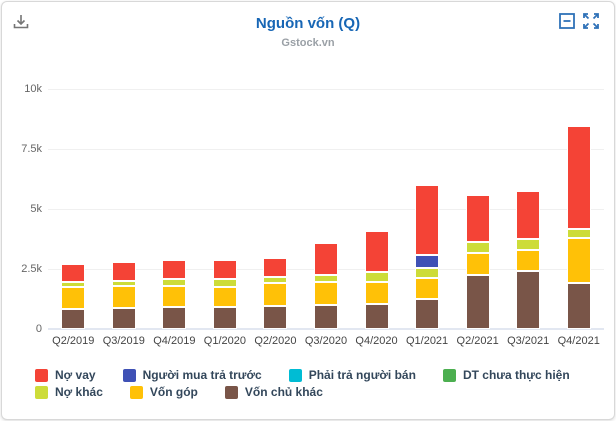  I want to click on stacked-bar-Q2/2020, so click(275, 293).